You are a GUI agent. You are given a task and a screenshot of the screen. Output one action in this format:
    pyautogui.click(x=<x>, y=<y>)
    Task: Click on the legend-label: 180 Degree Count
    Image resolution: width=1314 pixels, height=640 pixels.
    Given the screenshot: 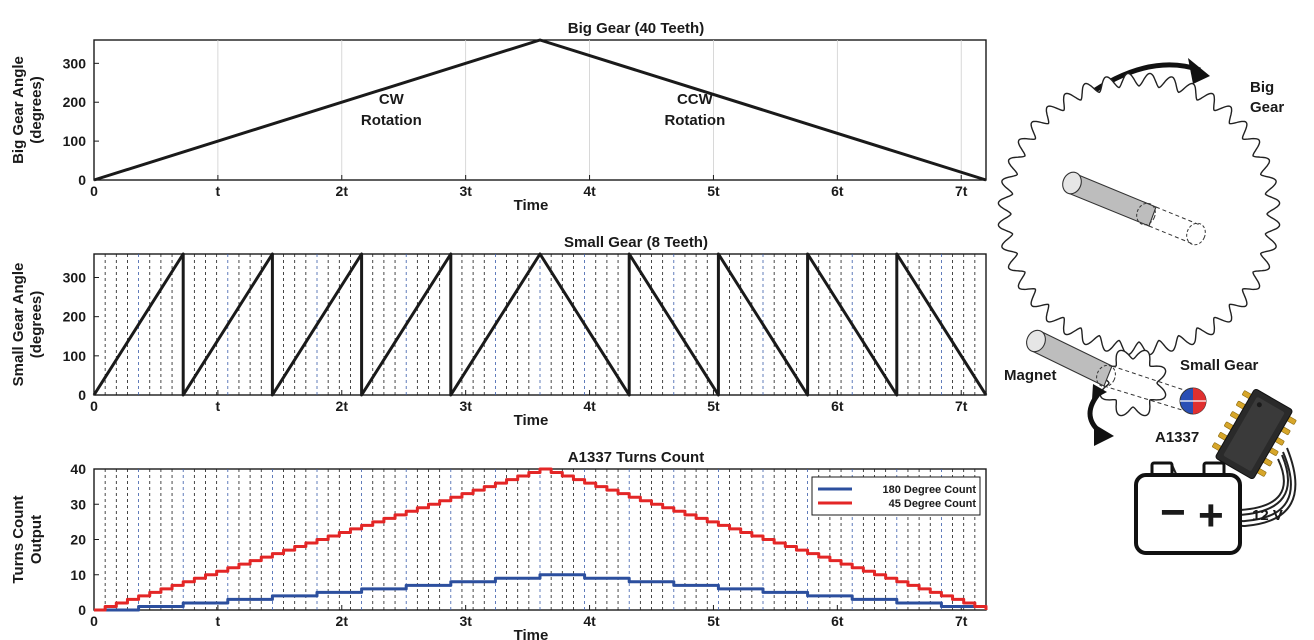 What is the action you would take?
    pyautogui.click(x=929, y=490)
    